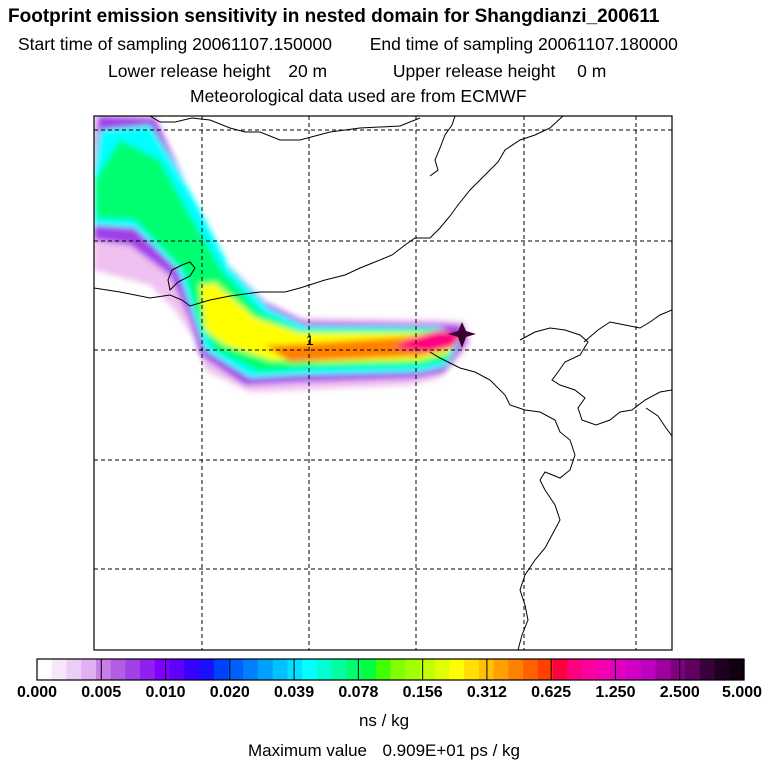 The height and width of the screenshot is (768, 768). I want to click on colorbar-tick-lines, so click(390, 669).